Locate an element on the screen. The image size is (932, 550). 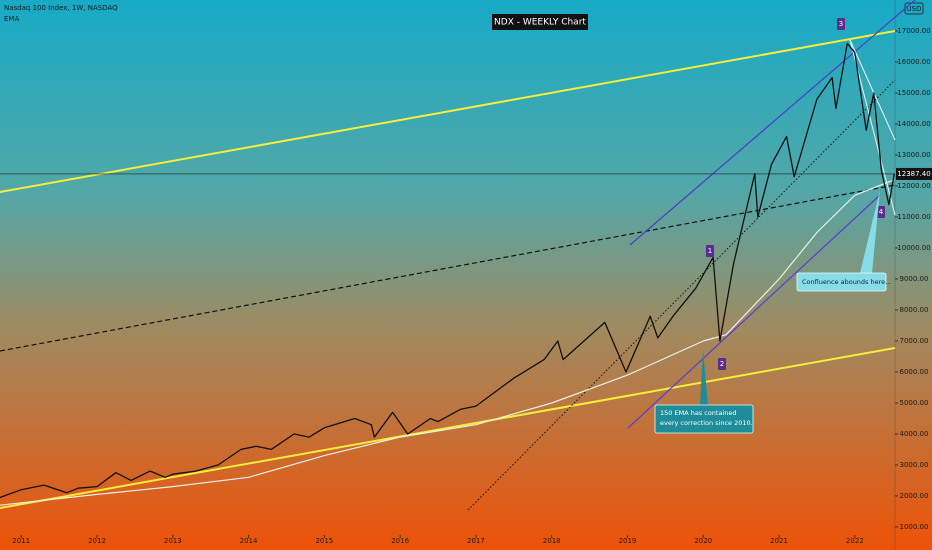
title-box is located at coordinates (540, 22).